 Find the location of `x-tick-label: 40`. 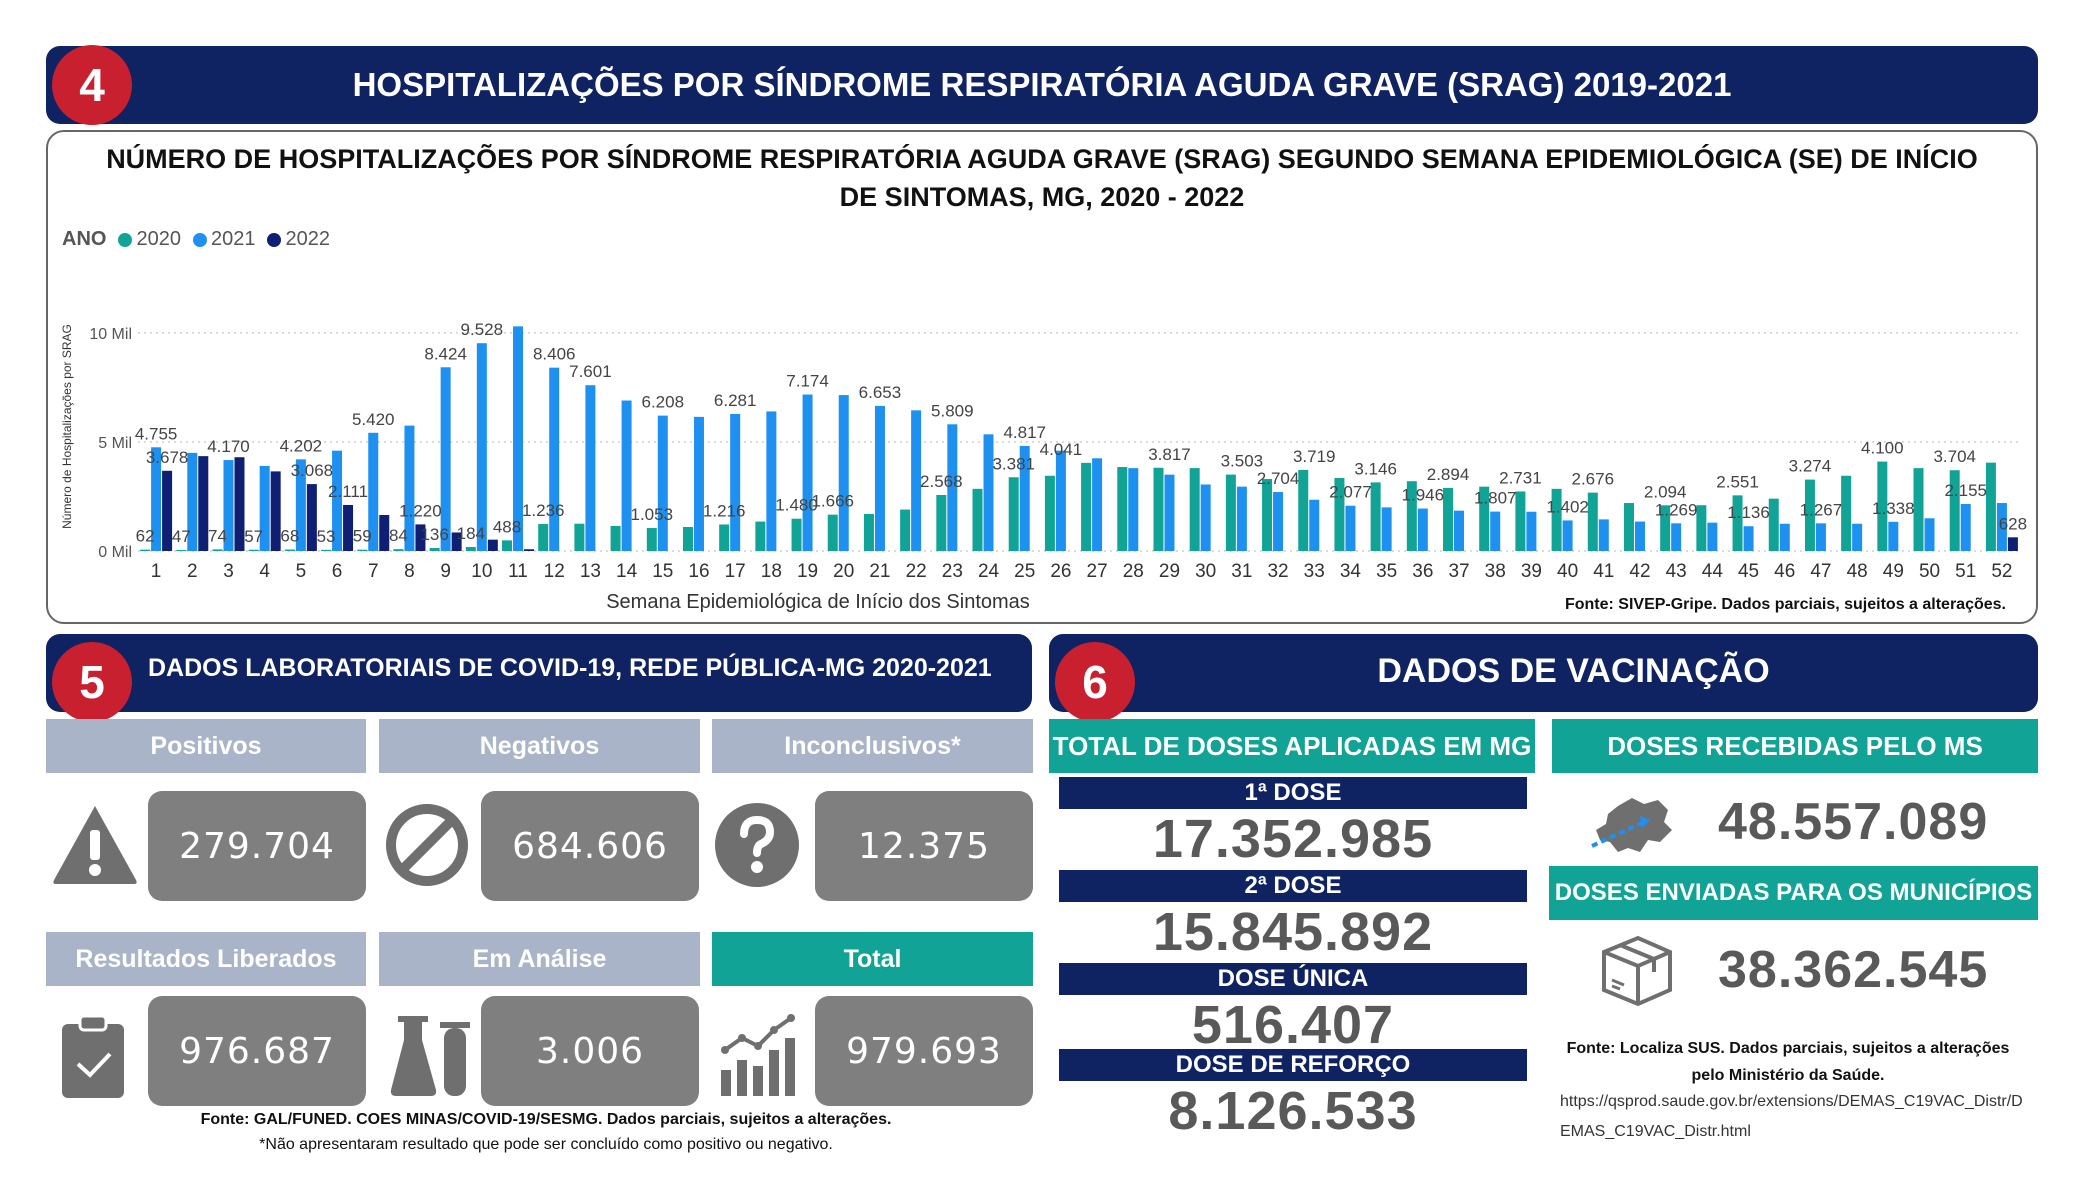

x-tick-label: 40 is located at coordinates (1567, 571).